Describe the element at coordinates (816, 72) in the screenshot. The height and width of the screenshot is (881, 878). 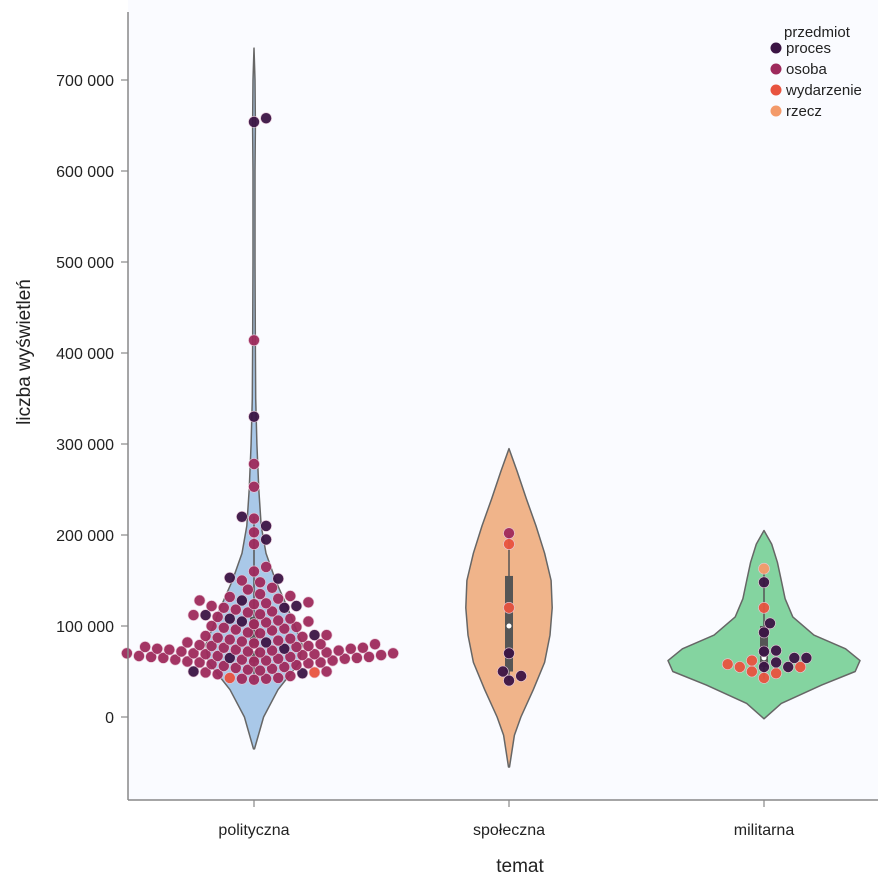
I see `legend: przedmiot proces osoba wydarzenie rzecz` at that location.